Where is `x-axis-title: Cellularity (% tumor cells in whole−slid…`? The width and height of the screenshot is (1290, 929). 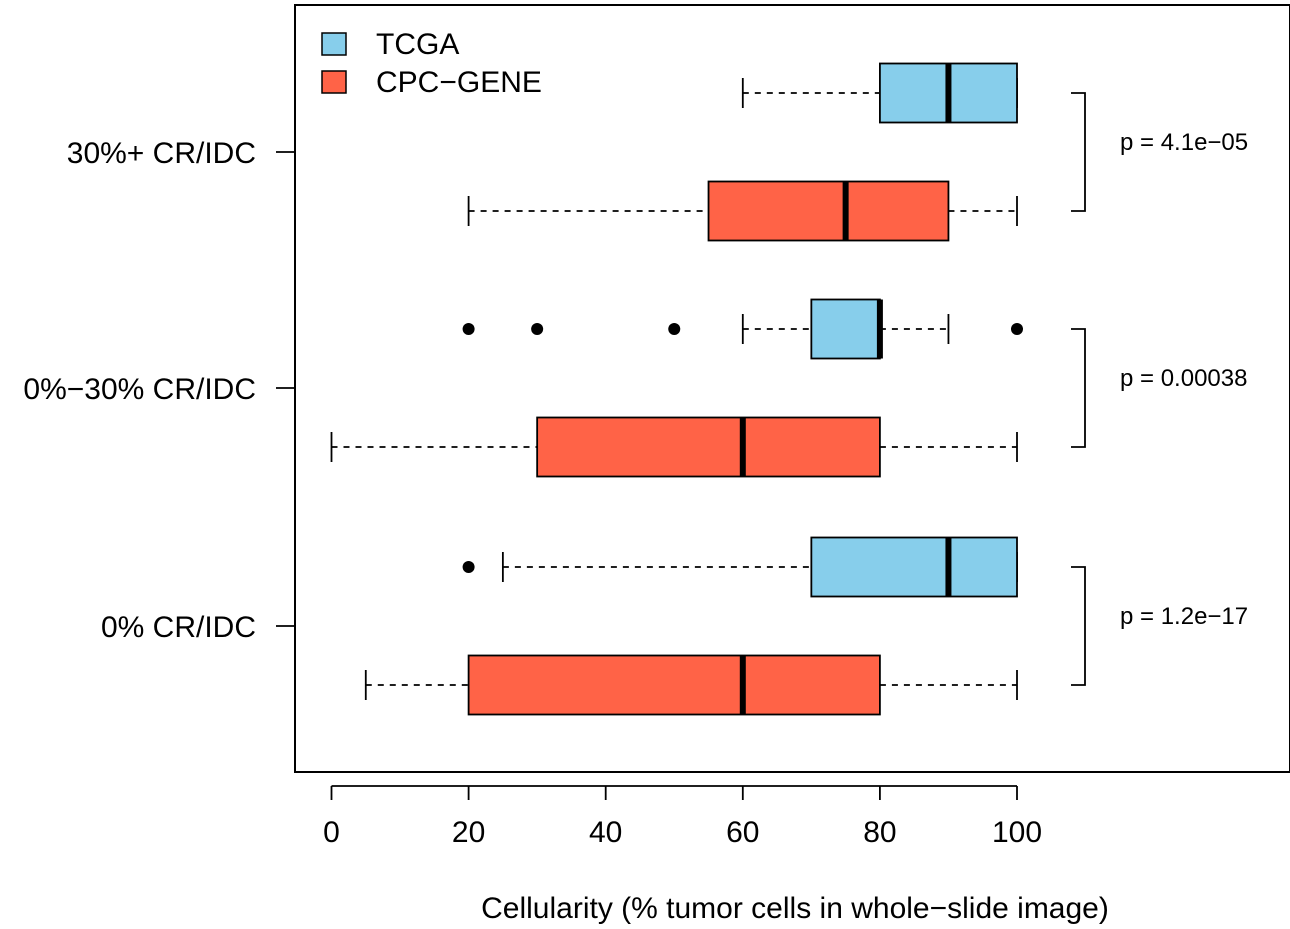 x-axis-title: Cellularity (% tumor cells in whole−slid… is located at coordinates (795, 908).